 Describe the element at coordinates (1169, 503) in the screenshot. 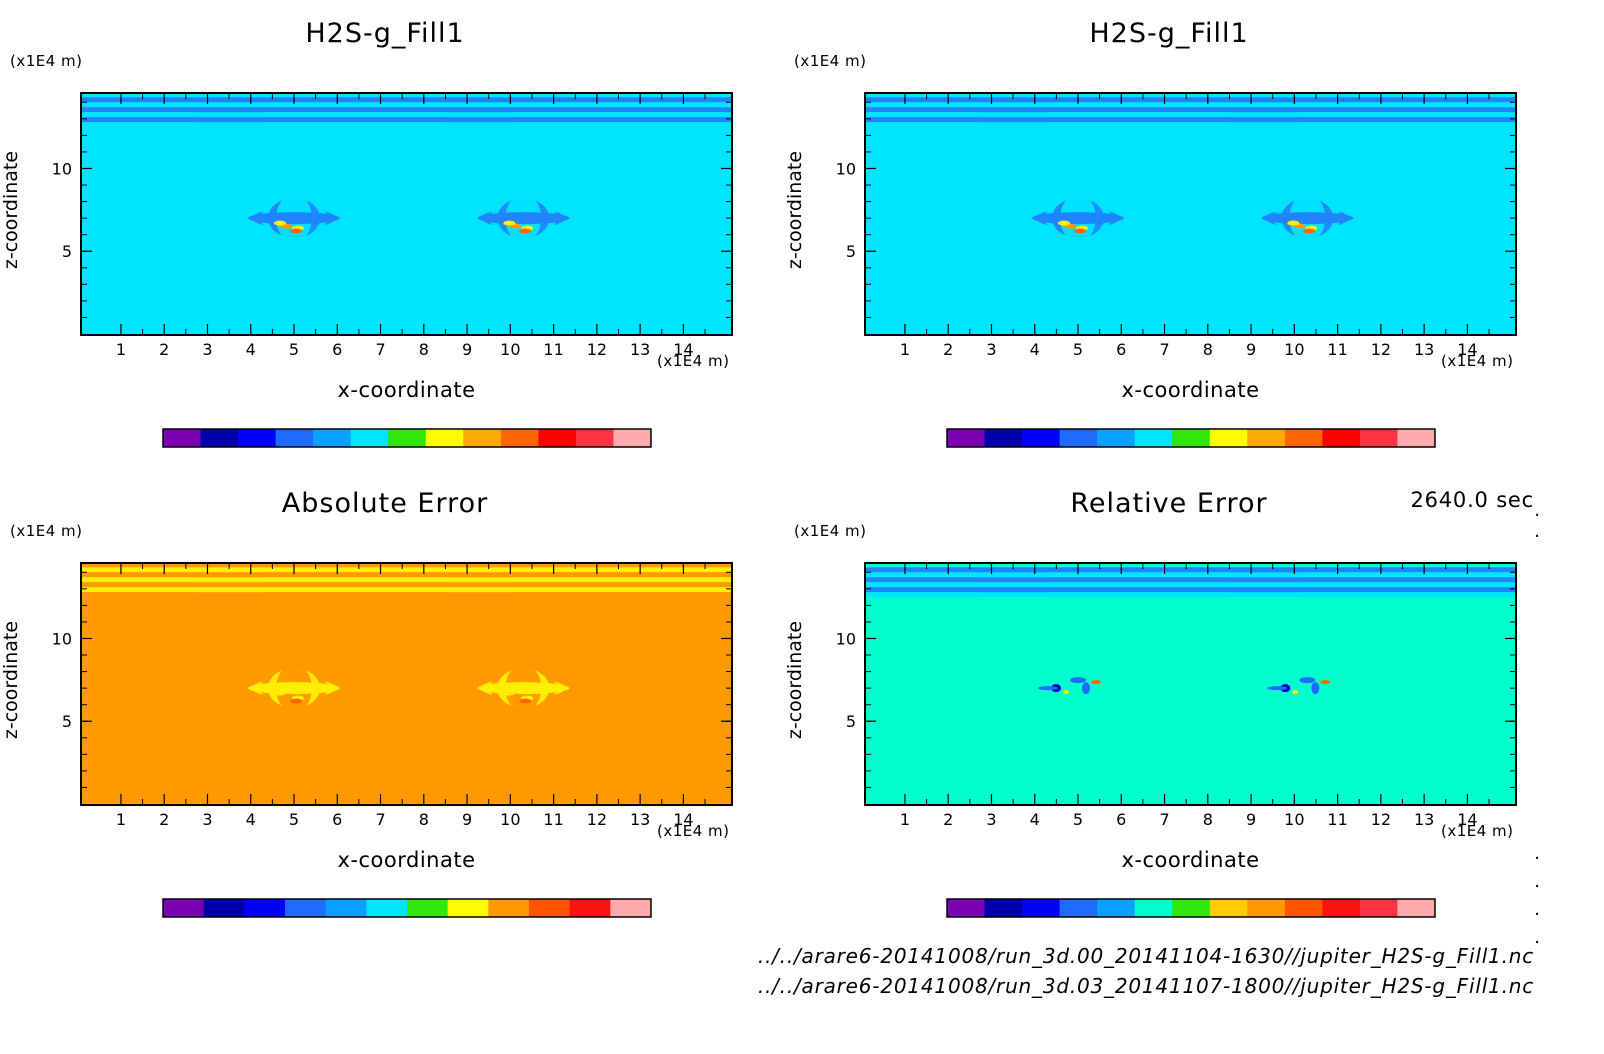

I see `chart-title: Relative Error` at that location.